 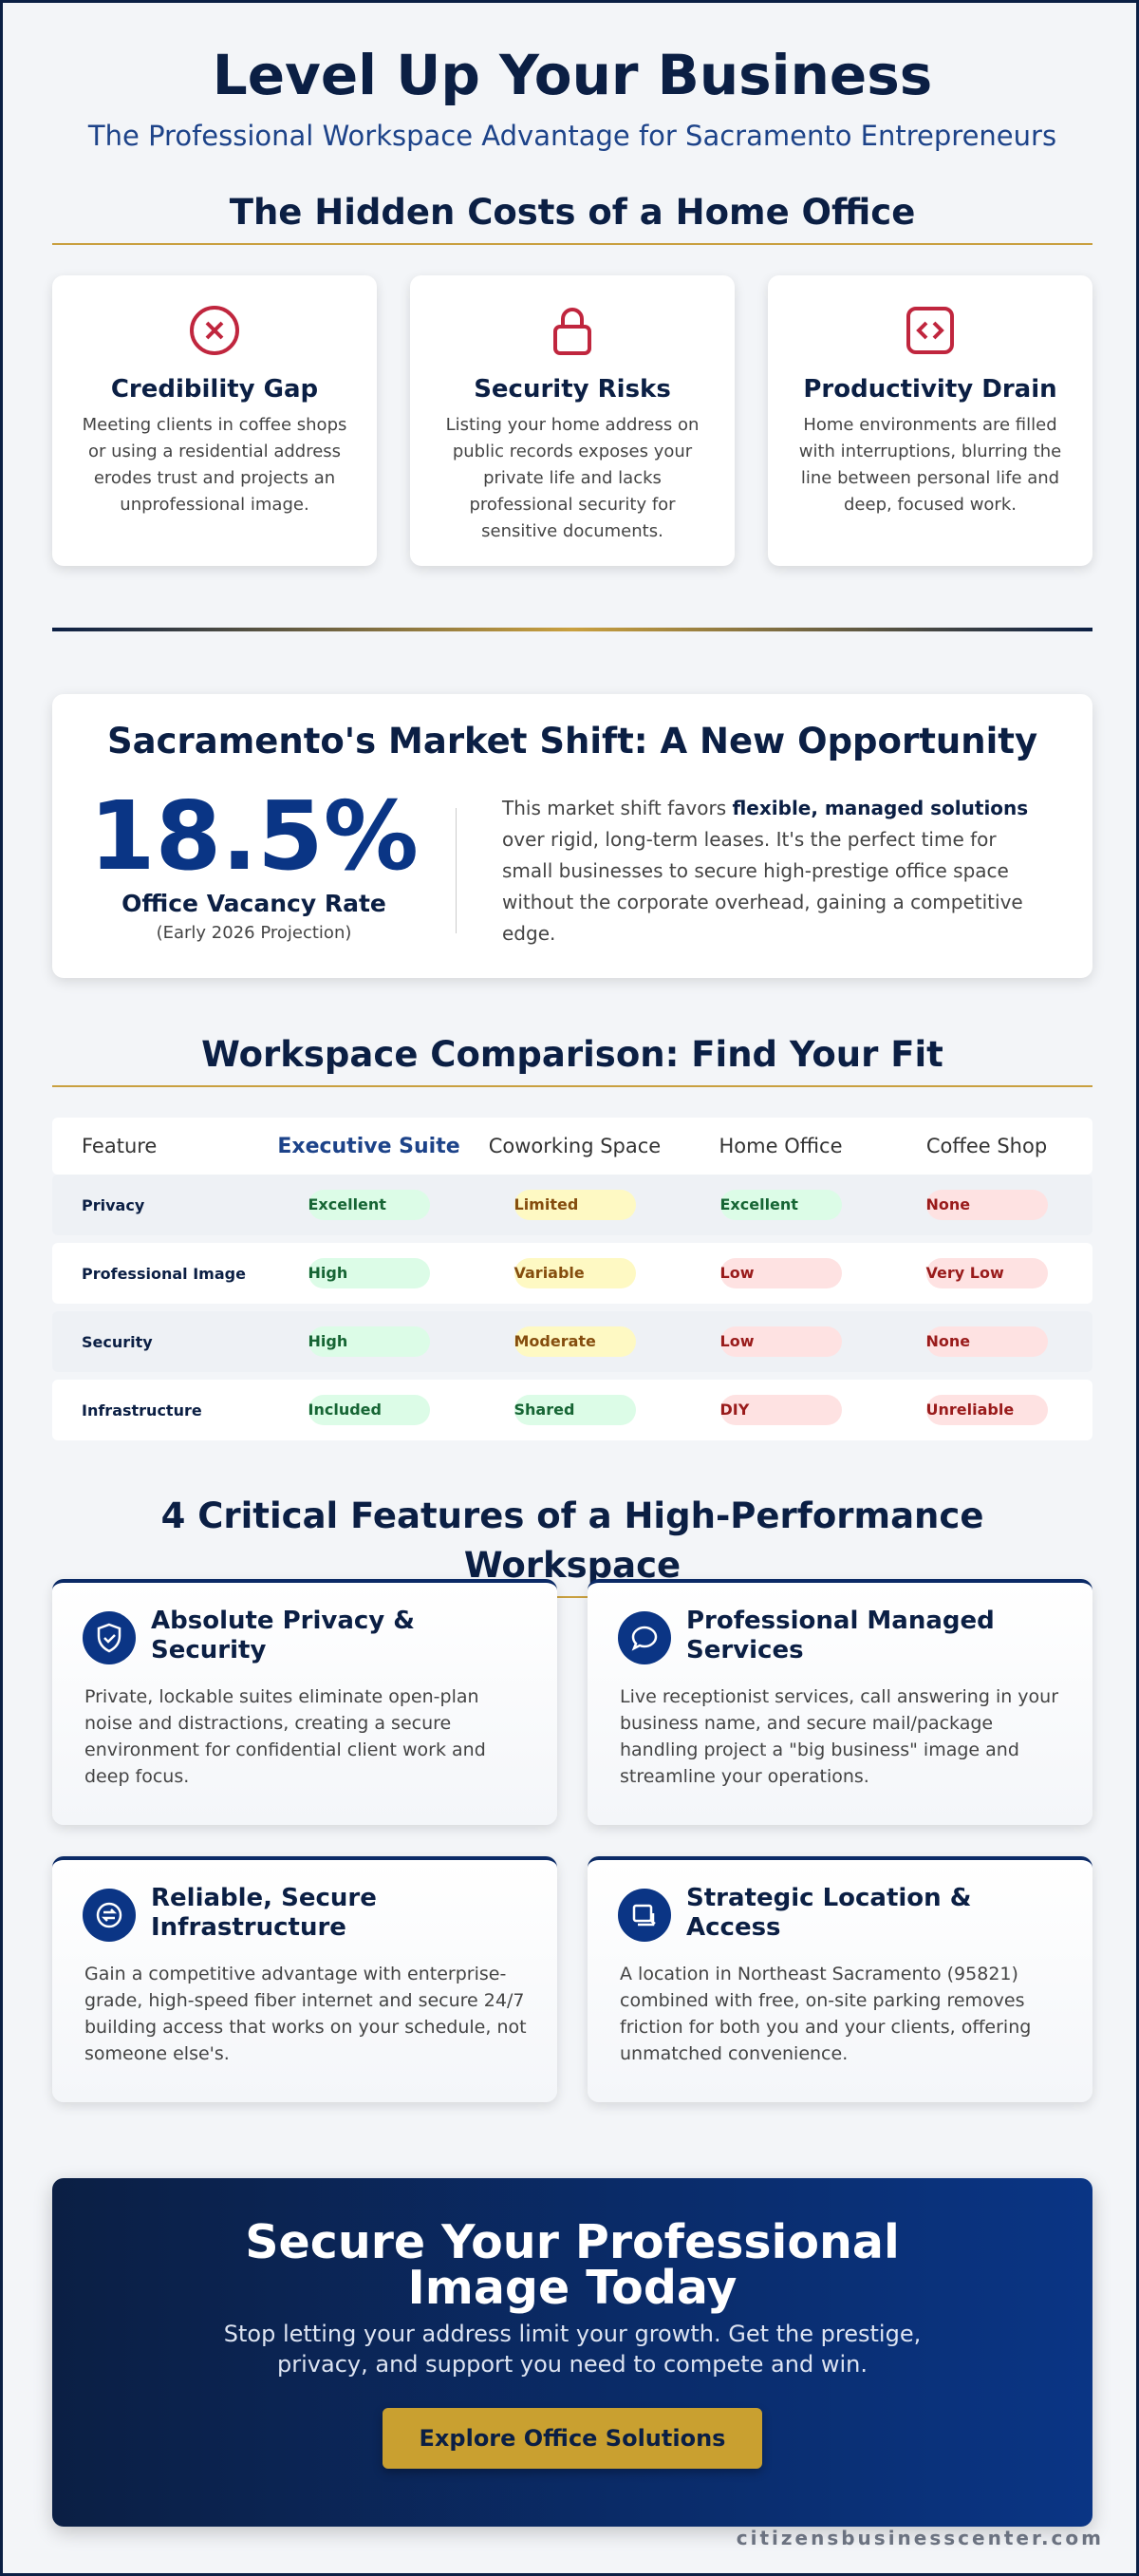 I want to click on text: This market shift favors, so click(x=617, y=808).